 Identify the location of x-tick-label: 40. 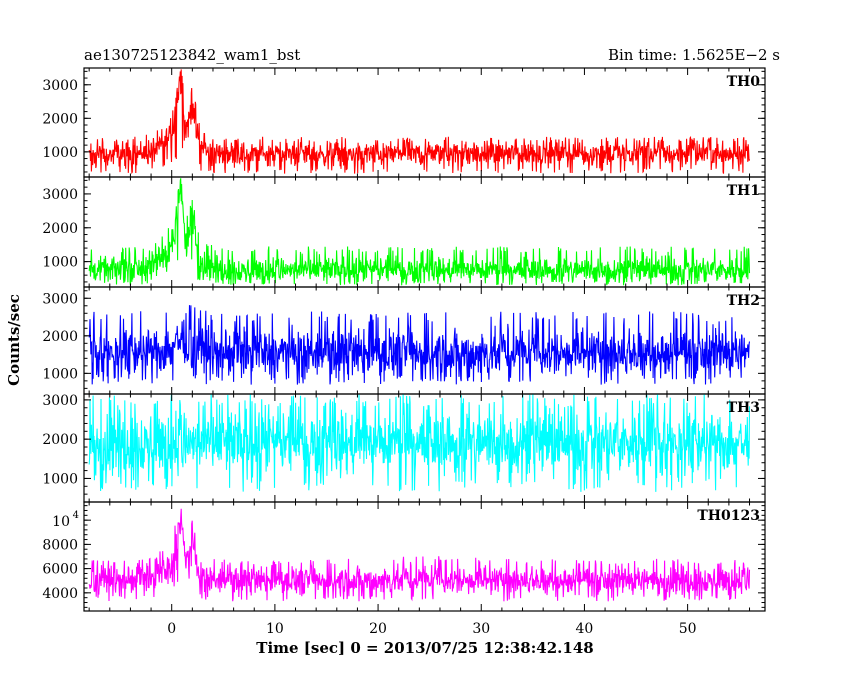
(585, 629).